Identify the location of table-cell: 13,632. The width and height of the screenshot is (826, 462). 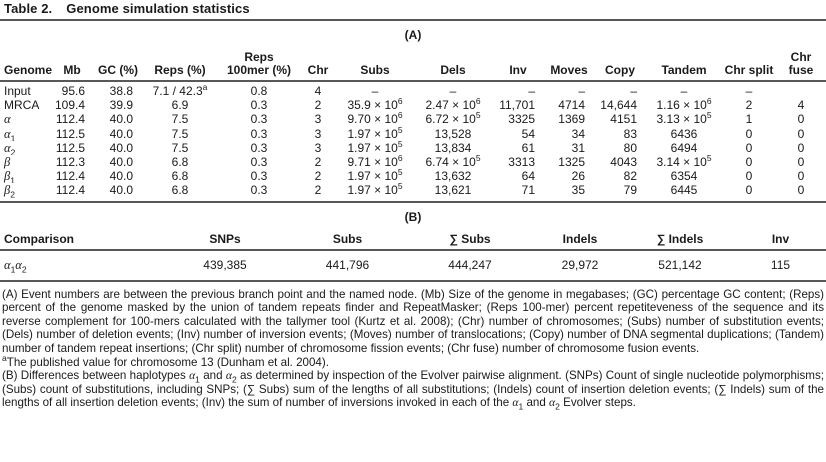
(453, 176).